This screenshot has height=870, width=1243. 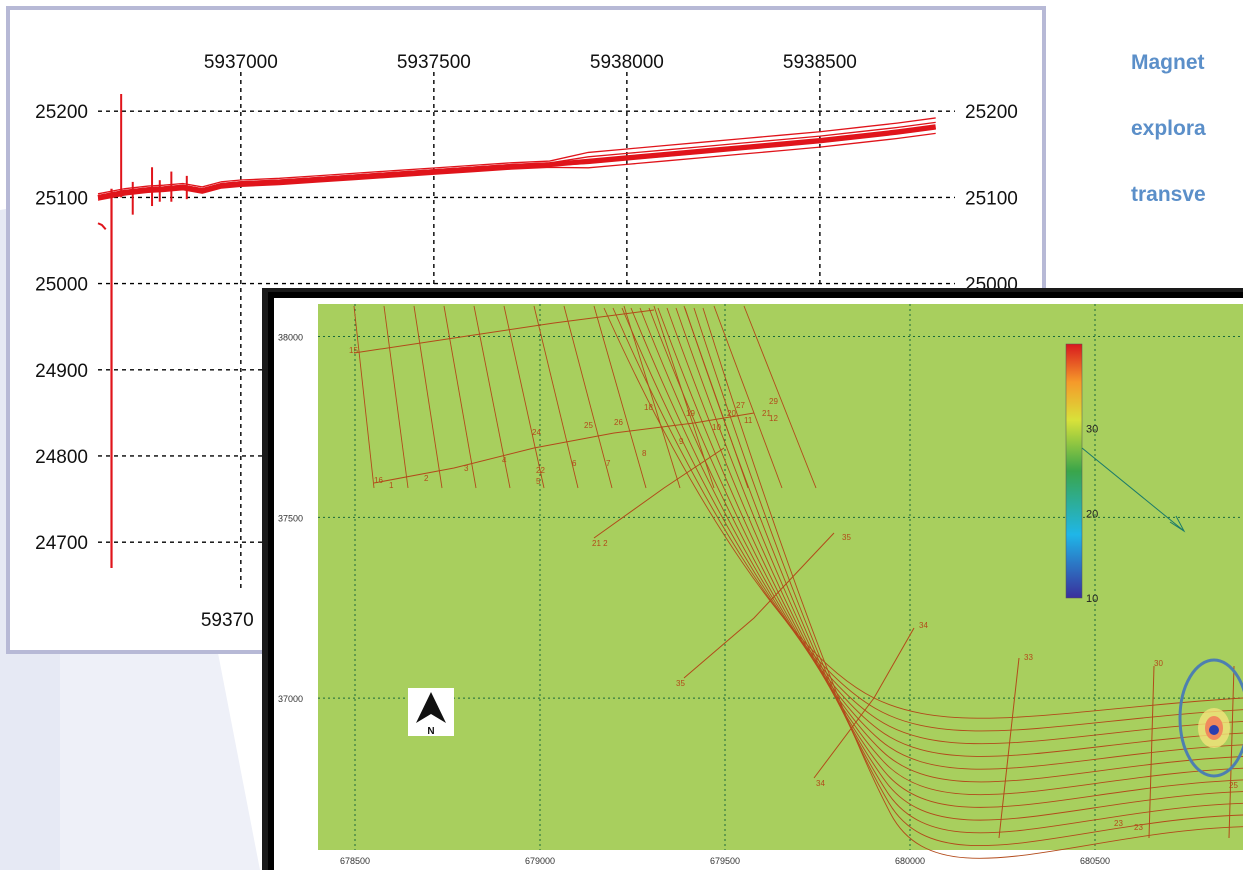 What do you see at coordinates (1095, 861) in the screenshot?
I see `map-x-tick-label: 680500` at bounding box center [1095, 861].